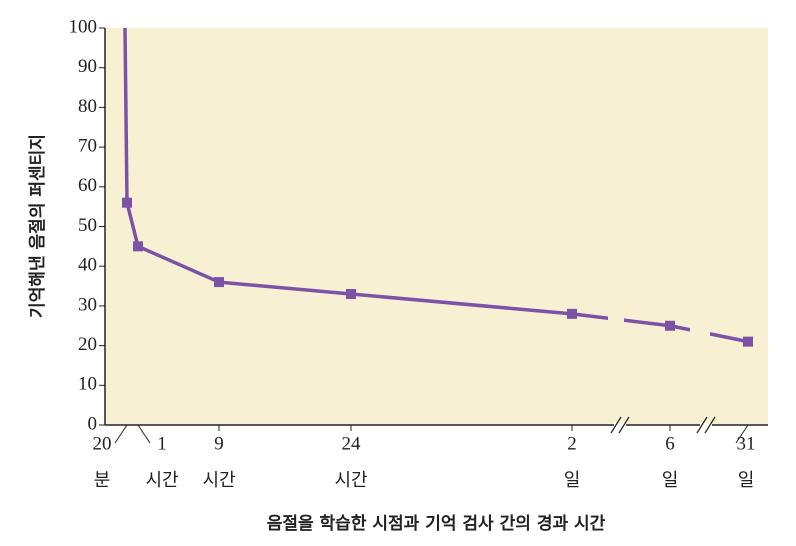 Image resolution: width=796 pixels, height=546 pixels. I want to click on y-tick-label: 90, so click(87, 66).